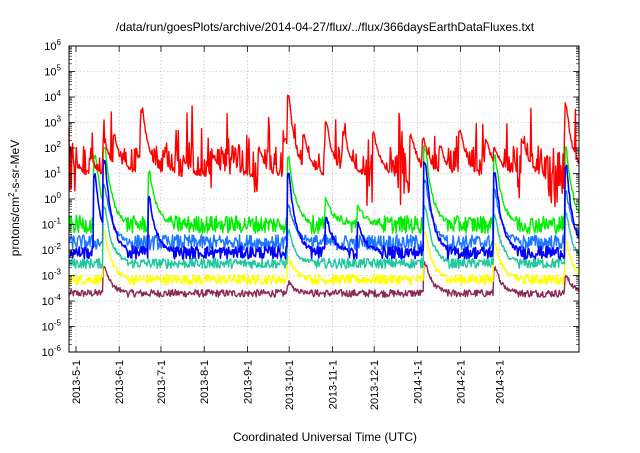 This screenshot has width=640, height=453. What do you see at coordinates (52, 96) in the screenshot?
I see `y-tick-label: 10⁴` at bounding box center [52, 96].